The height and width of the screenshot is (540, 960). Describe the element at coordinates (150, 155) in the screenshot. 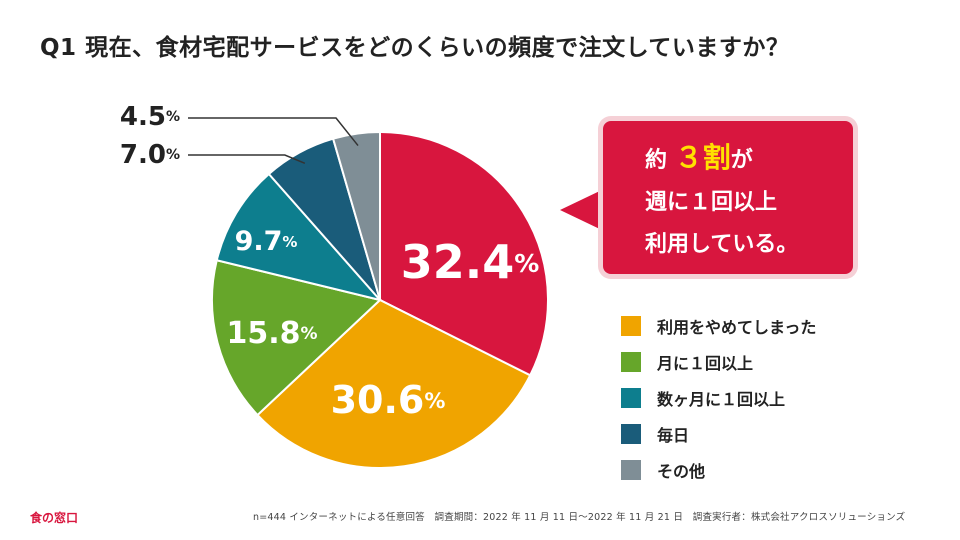

I see `value-label-daily: 7.0%` at that location.